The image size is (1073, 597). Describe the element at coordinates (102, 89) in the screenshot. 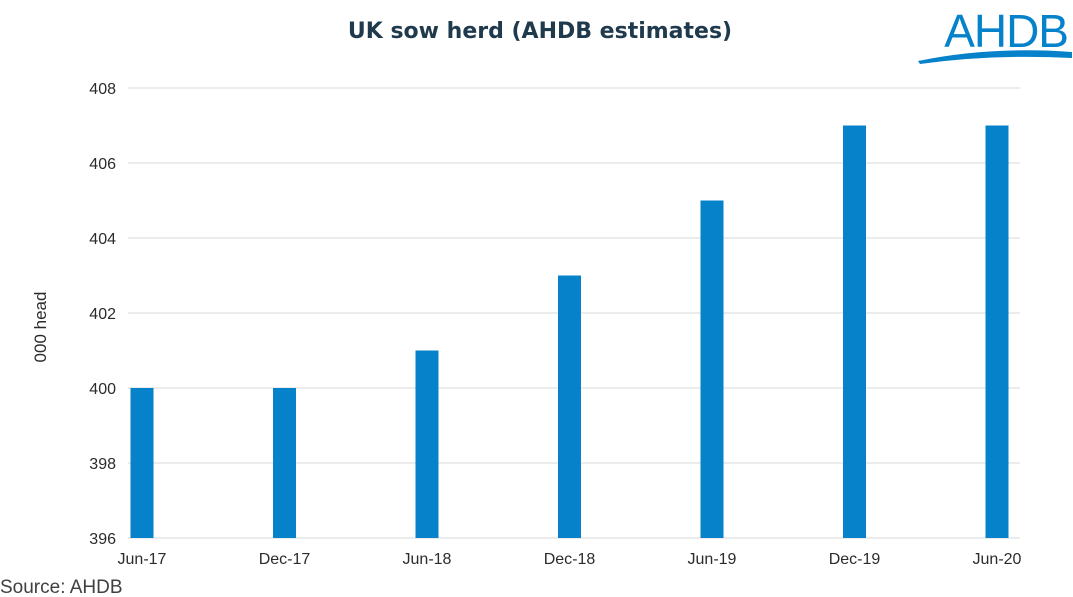

I see `y-tick-label: 408` at that location.